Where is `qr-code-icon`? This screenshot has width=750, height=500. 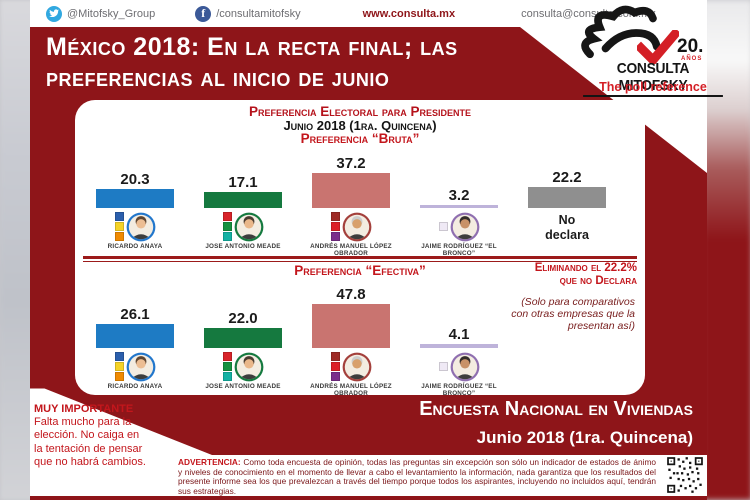 qr-code-icon is located at coordinates (685, 475).